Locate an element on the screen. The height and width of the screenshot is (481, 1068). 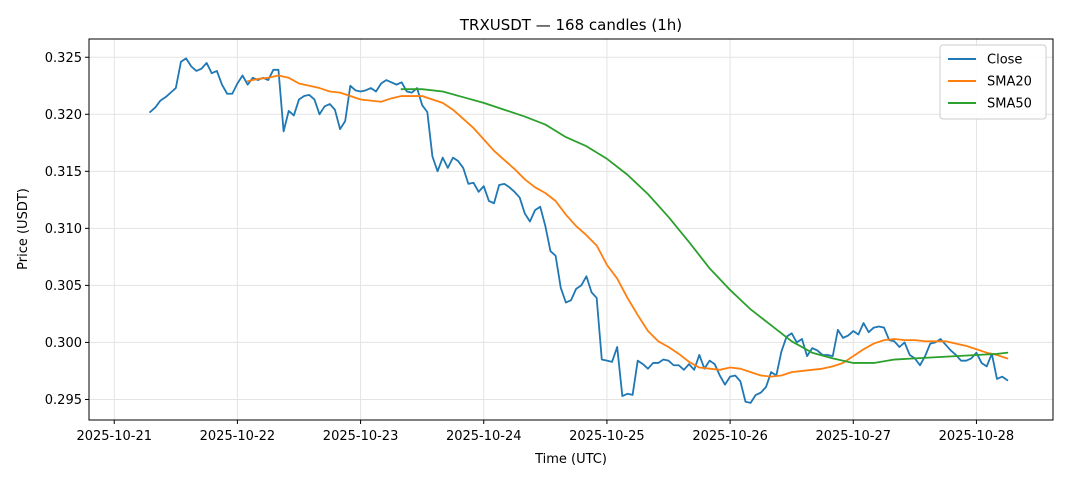
x-tick-label: 2025-10-26 is located at coordinates (730, 436).